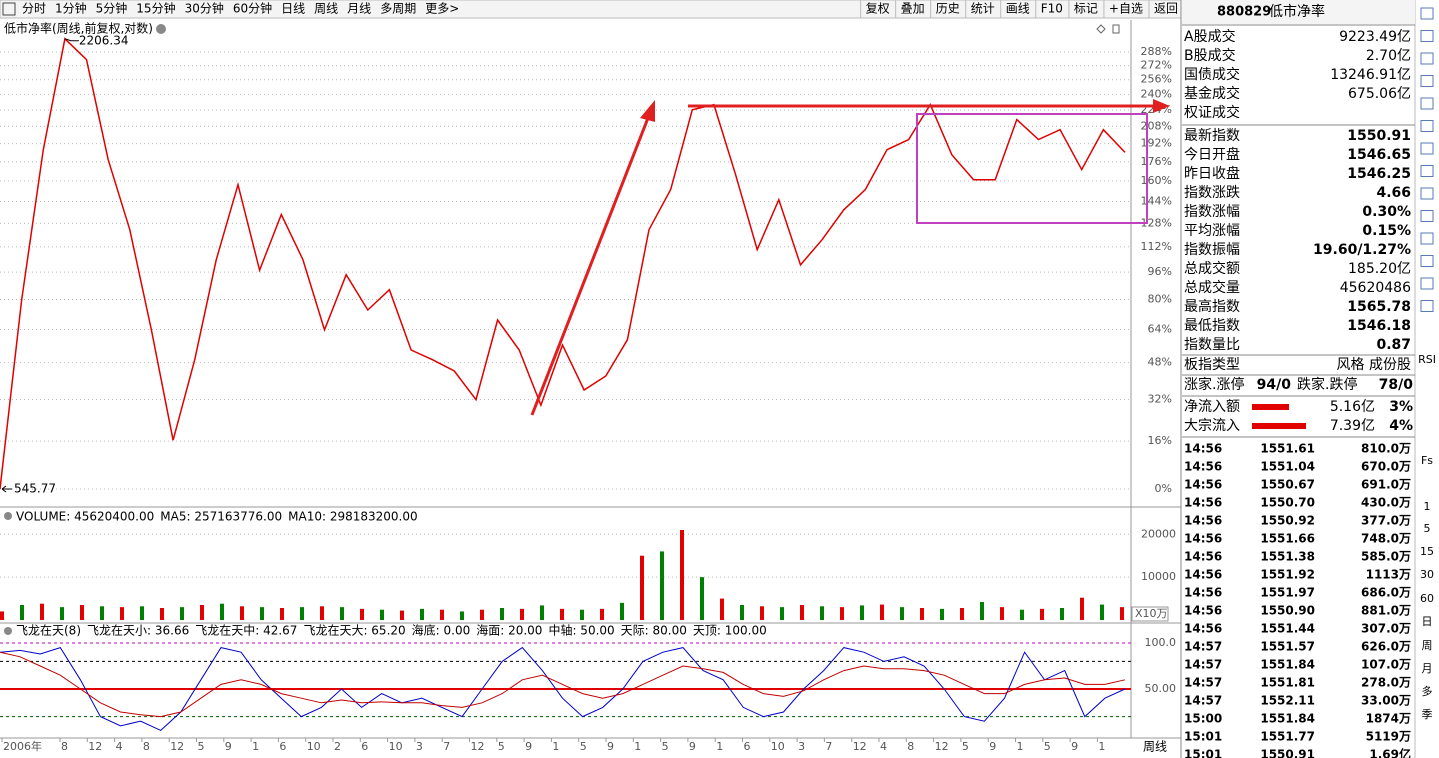 This screenshot has width=1439, height=758. What do you see at coordinates (913, 9) in the screenshot?
I see `toolbar-button: 叠加` at bounding box center [913, 9].